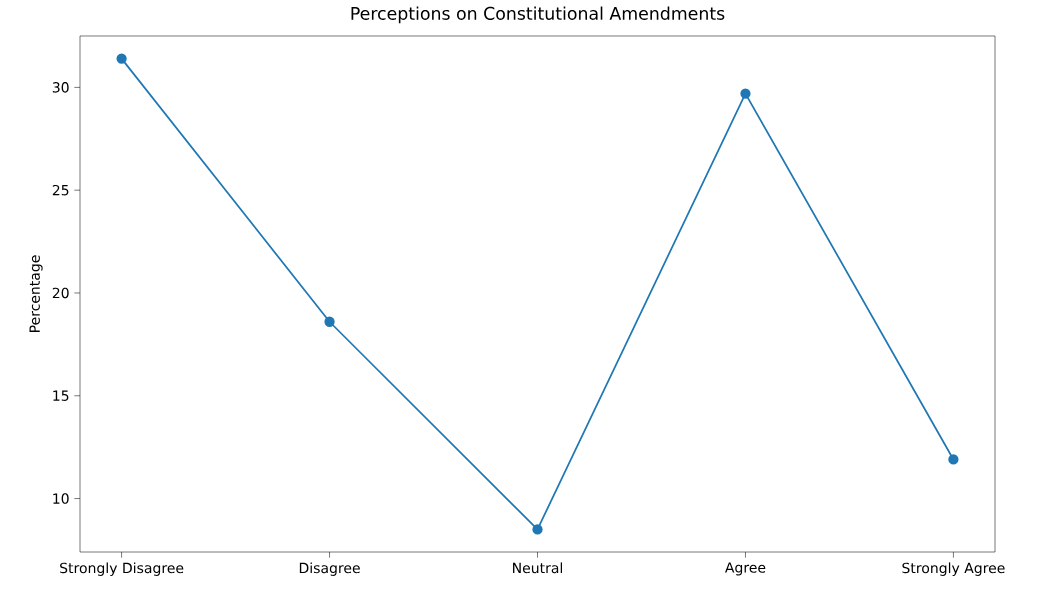  Describe the element at coordinates (538, 15) in the screenshot. I see `chart-title: Perceptions on Constitutional Amendments` at that location.